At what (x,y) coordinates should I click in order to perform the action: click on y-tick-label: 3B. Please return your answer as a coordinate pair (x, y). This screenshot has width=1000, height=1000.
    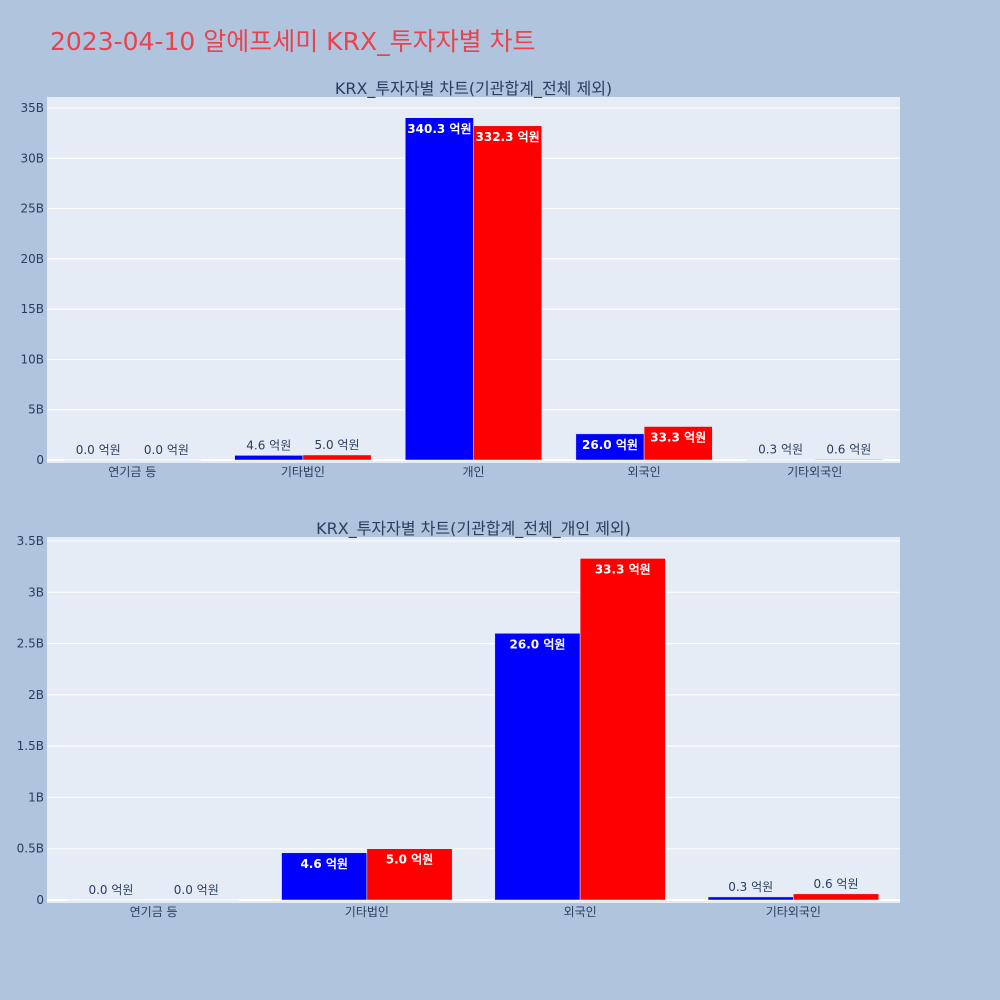
    Looking at the image, I should click on (36, 592).